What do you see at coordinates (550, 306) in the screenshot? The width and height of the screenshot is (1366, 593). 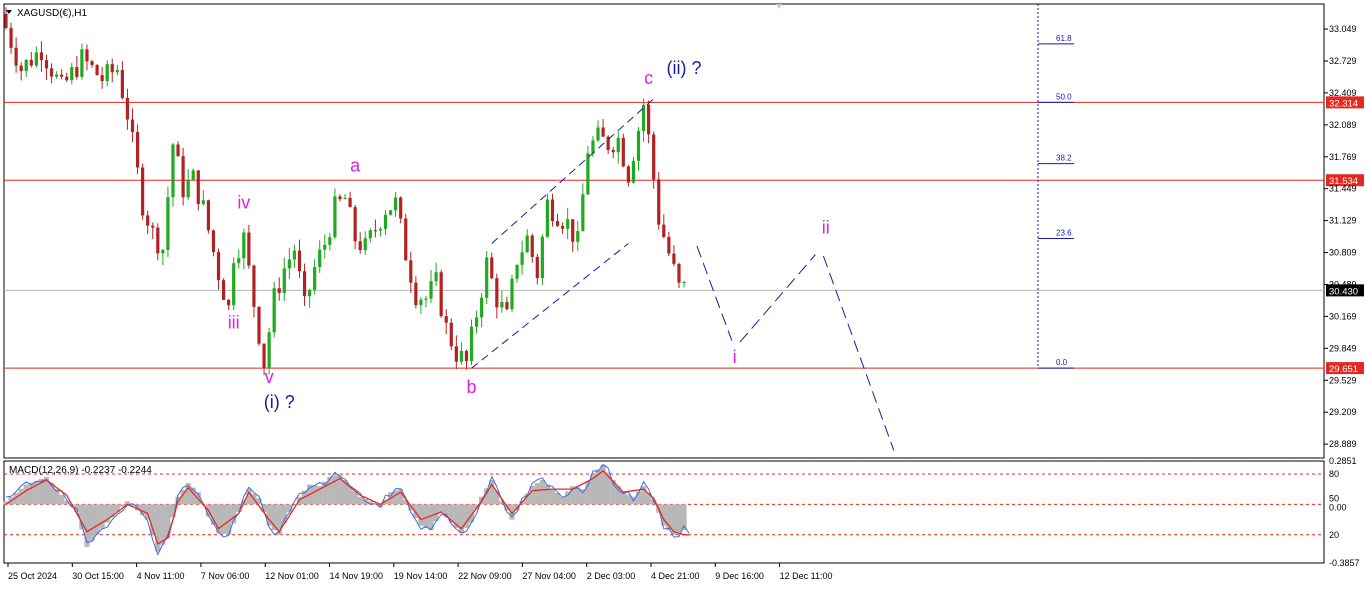 I see `channel-line` at bounding box center [550, 306].